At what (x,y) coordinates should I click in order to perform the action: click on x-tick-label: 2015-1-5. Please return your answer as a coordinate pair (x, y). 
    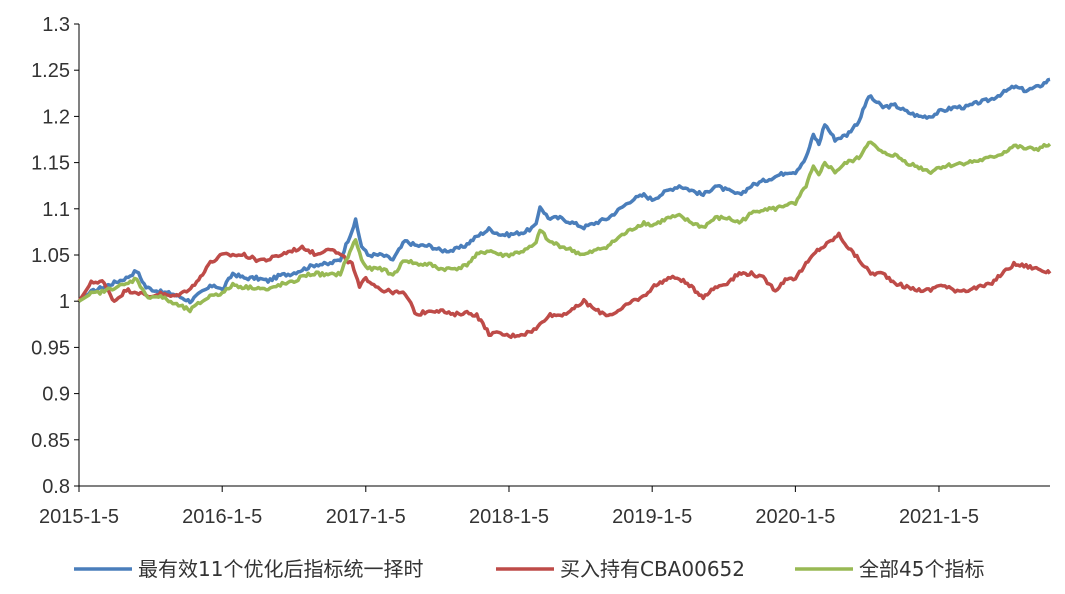
    Looking at the image, I should click on (79, 517).